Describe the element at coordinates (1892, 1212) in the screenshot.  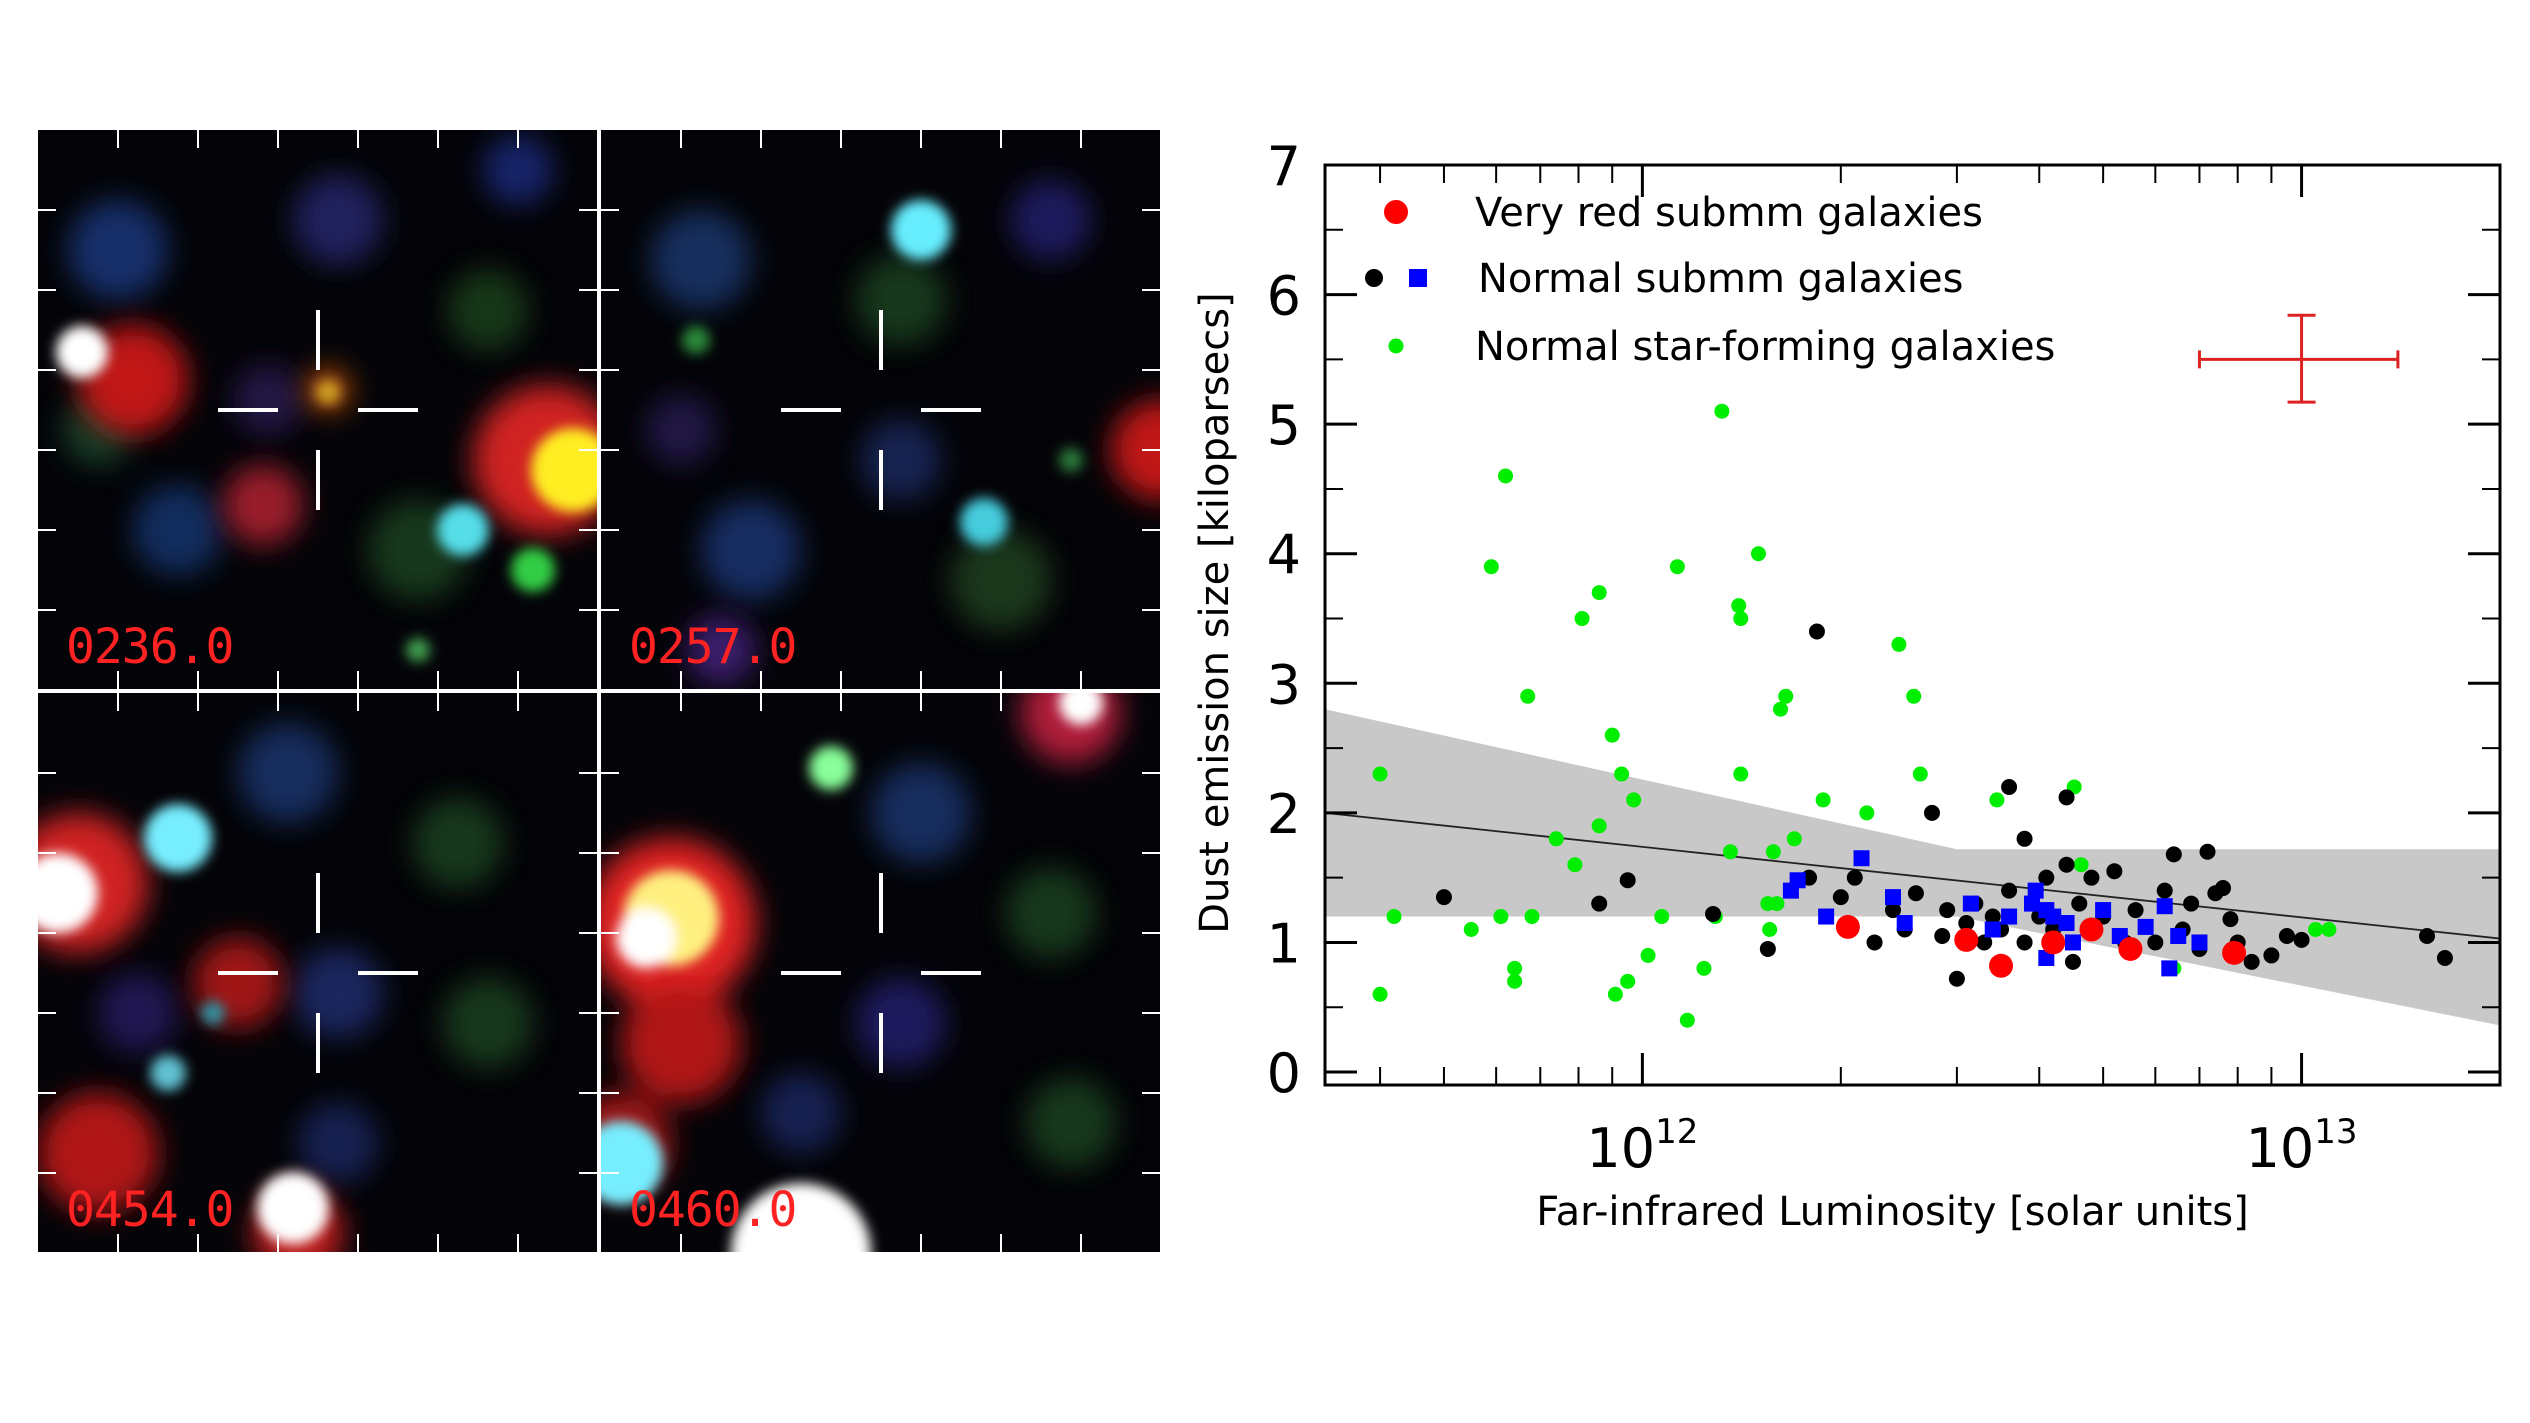
I see `x-axis-label: Far-infrared Luminosity [solar units]` at that location.